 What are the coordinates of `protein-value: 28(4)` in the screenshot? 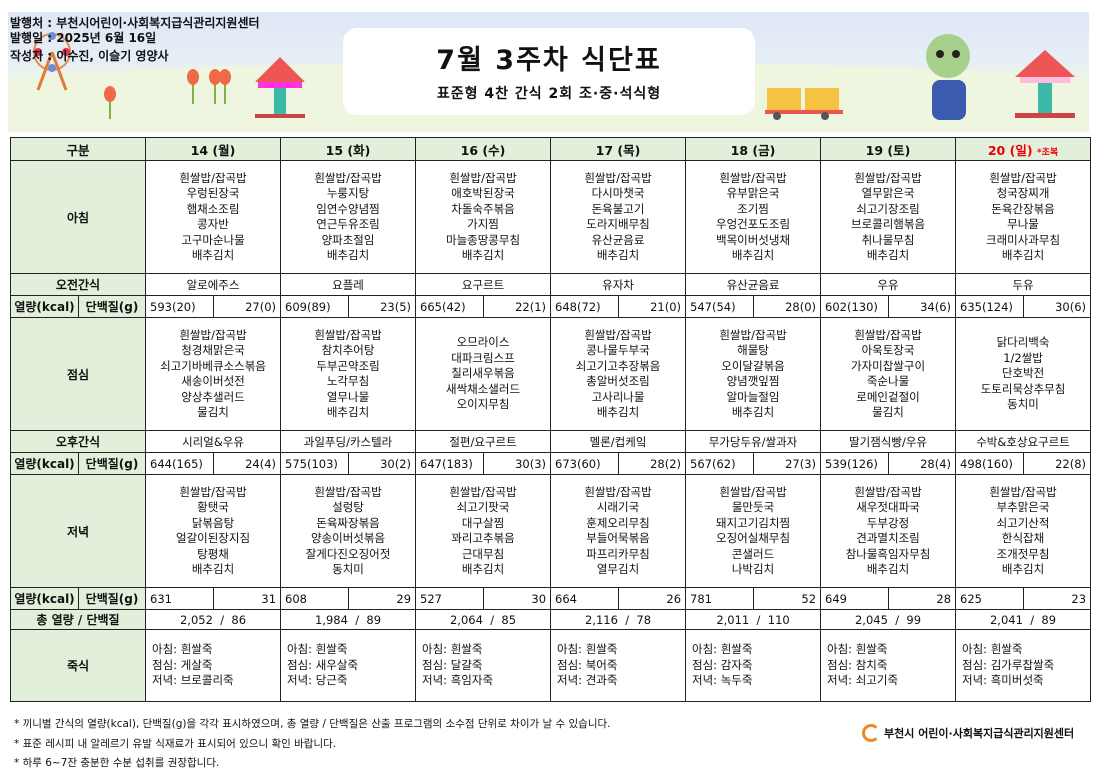 It's located at (922, 463).